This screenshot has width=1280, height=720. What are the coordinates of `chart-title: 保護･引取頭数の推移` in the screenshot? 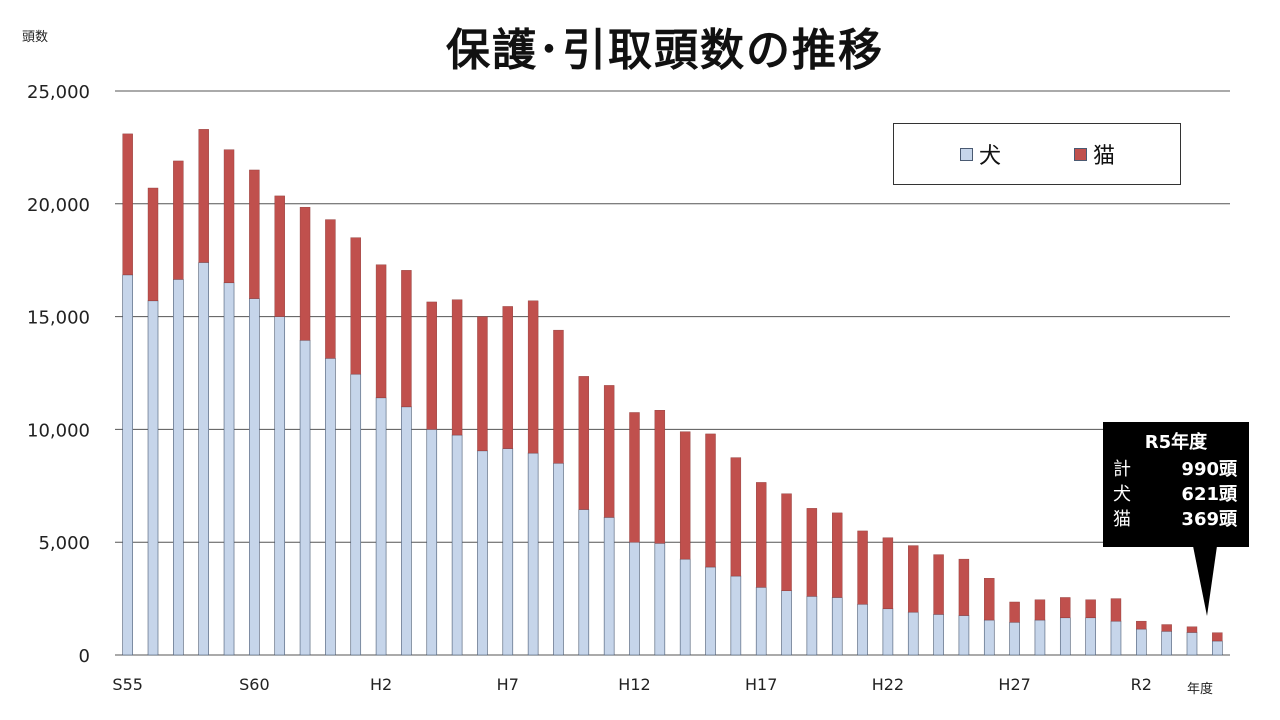 It's located at (665, 50).